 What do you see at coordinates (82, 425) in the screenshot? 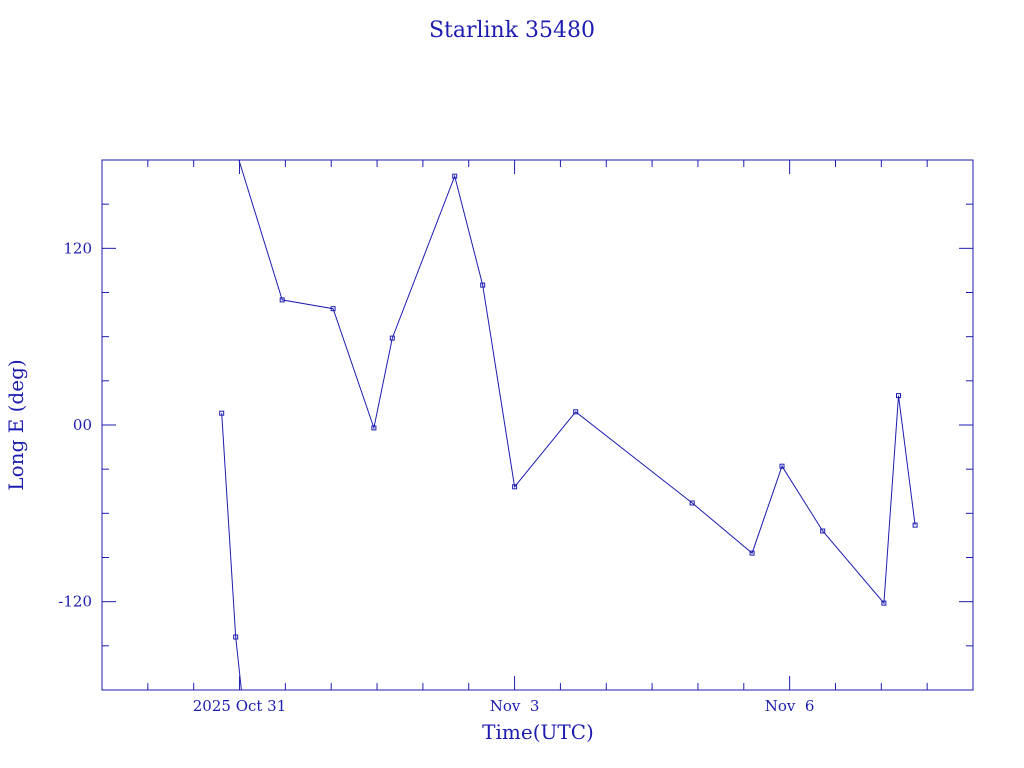
I see `y-tick-label: 00` at bounding box center [82, 425].